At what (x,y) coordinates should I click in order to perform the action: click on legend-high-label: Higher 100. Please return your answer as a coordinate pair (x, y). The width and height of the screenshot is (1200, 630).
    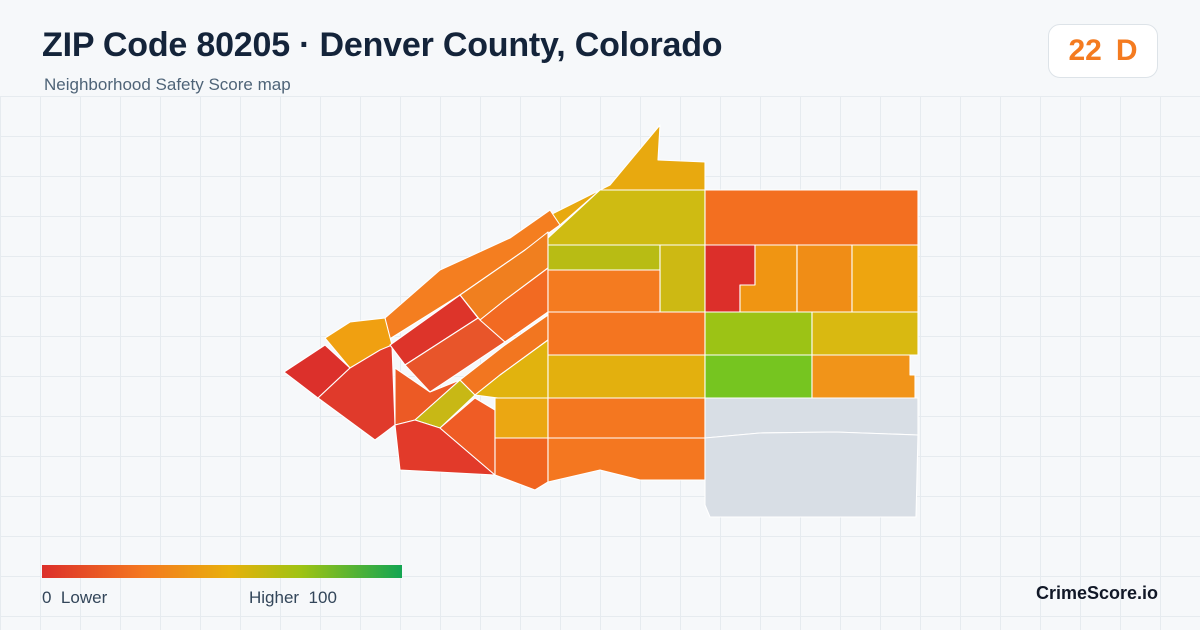
    Looking at the image, I should click on (293, 598).